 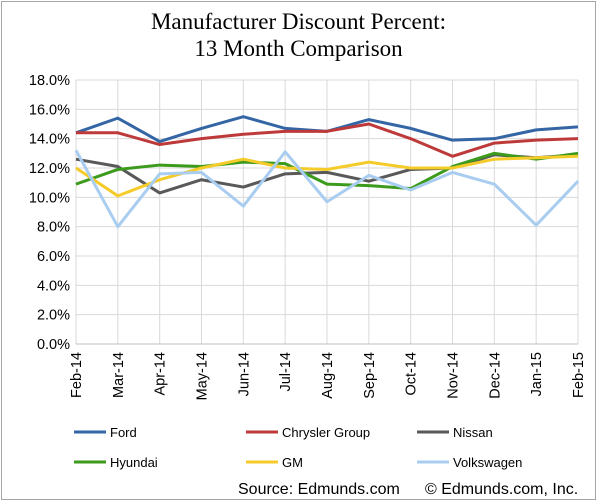 I want to click on legend-label-gm: GM, so click(x=292, y=462).